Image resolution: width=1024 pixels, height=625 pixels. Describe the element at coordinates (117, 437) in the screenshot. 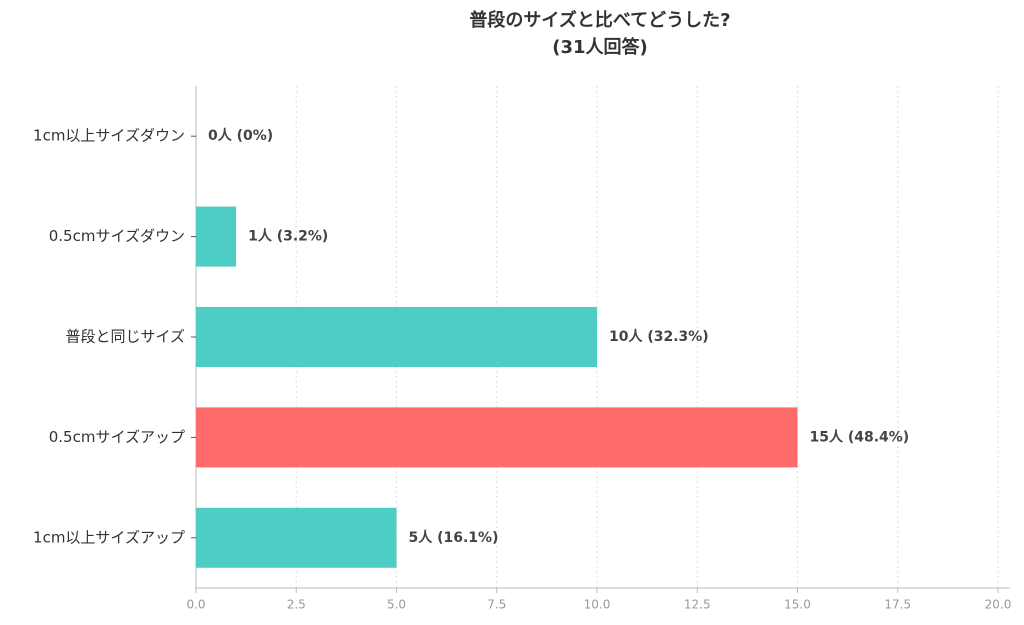

I see `y-tick-label: 0.5cmサイズアップ` at that location.